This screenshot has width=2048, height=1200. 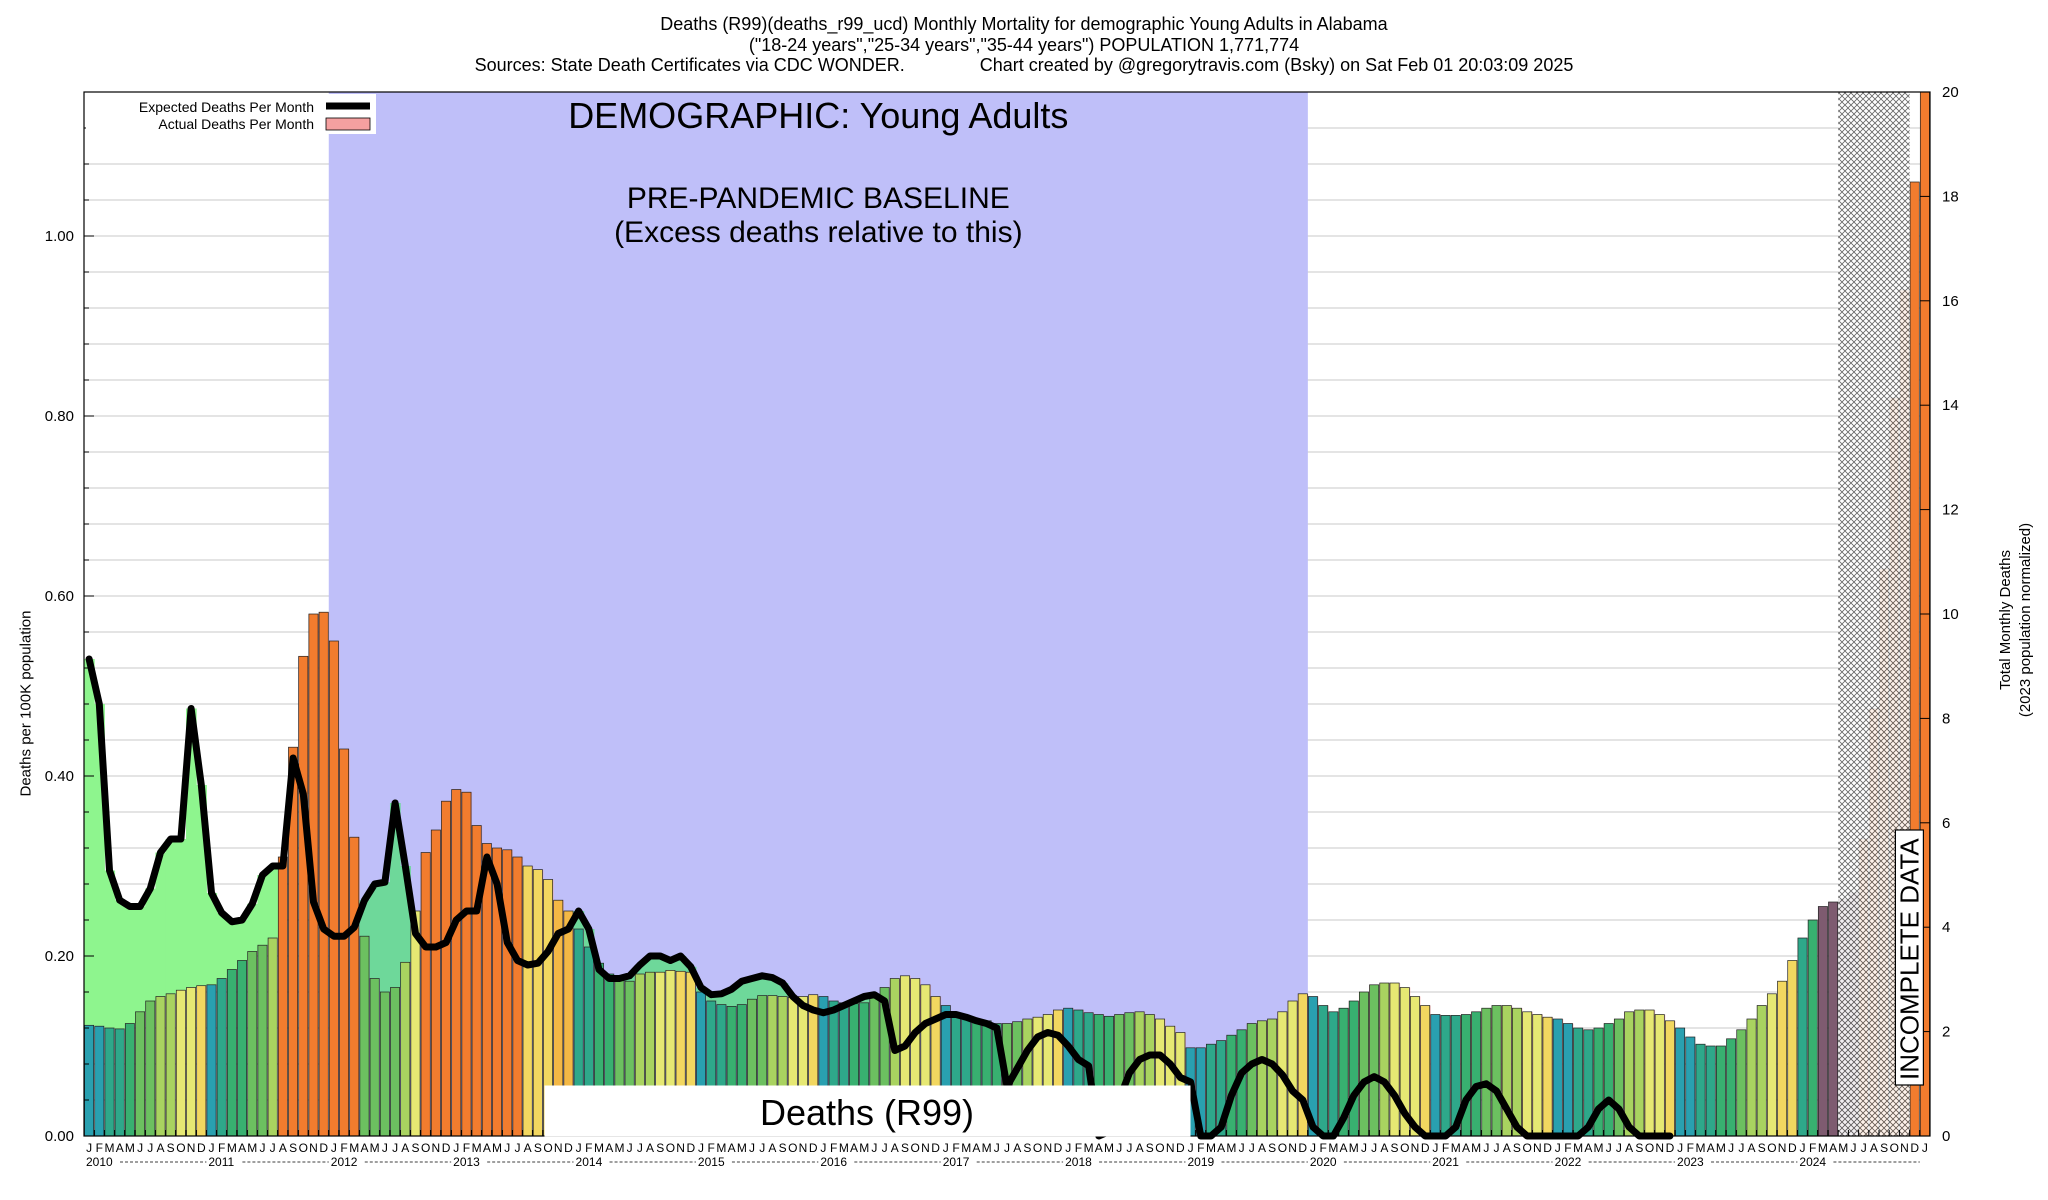 I want to click on baseline-sublabel: (Excess deaths relative to this), so click(x=818, y=232).